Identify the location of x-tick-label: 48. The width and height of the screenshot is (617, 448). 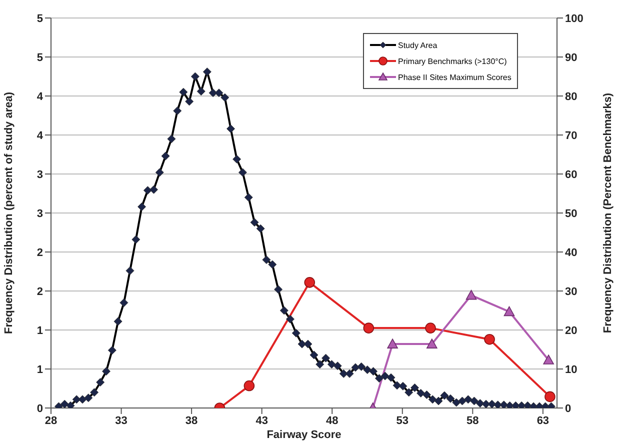
(332, 420).